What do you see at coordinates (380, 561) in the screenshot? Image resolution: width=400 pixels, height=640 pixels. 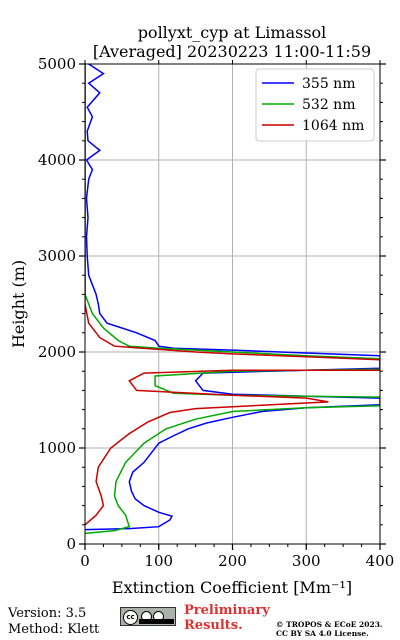 I see `x-tick-label: 400` at bounding box center [380, 561].